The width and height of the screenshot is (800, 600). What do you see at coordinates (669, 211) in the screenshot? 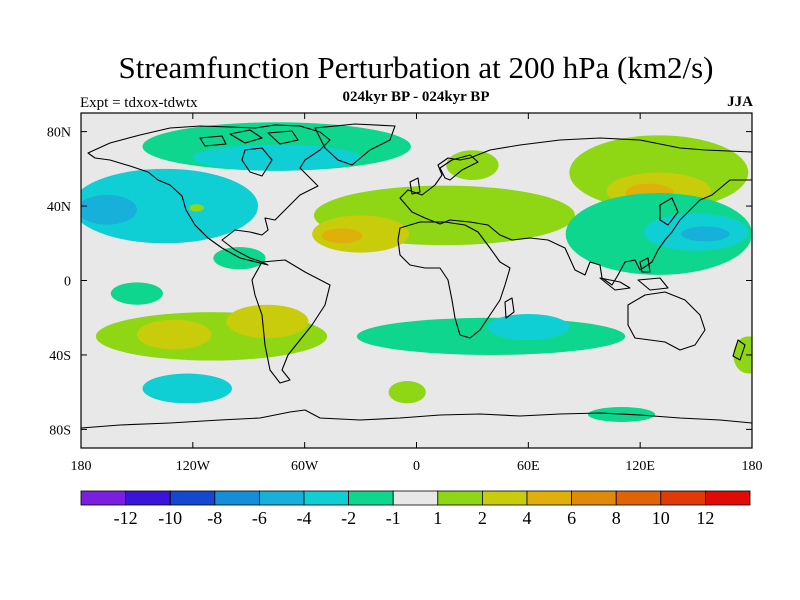
I see `coastline-japan` at bounding box center [669, 211].